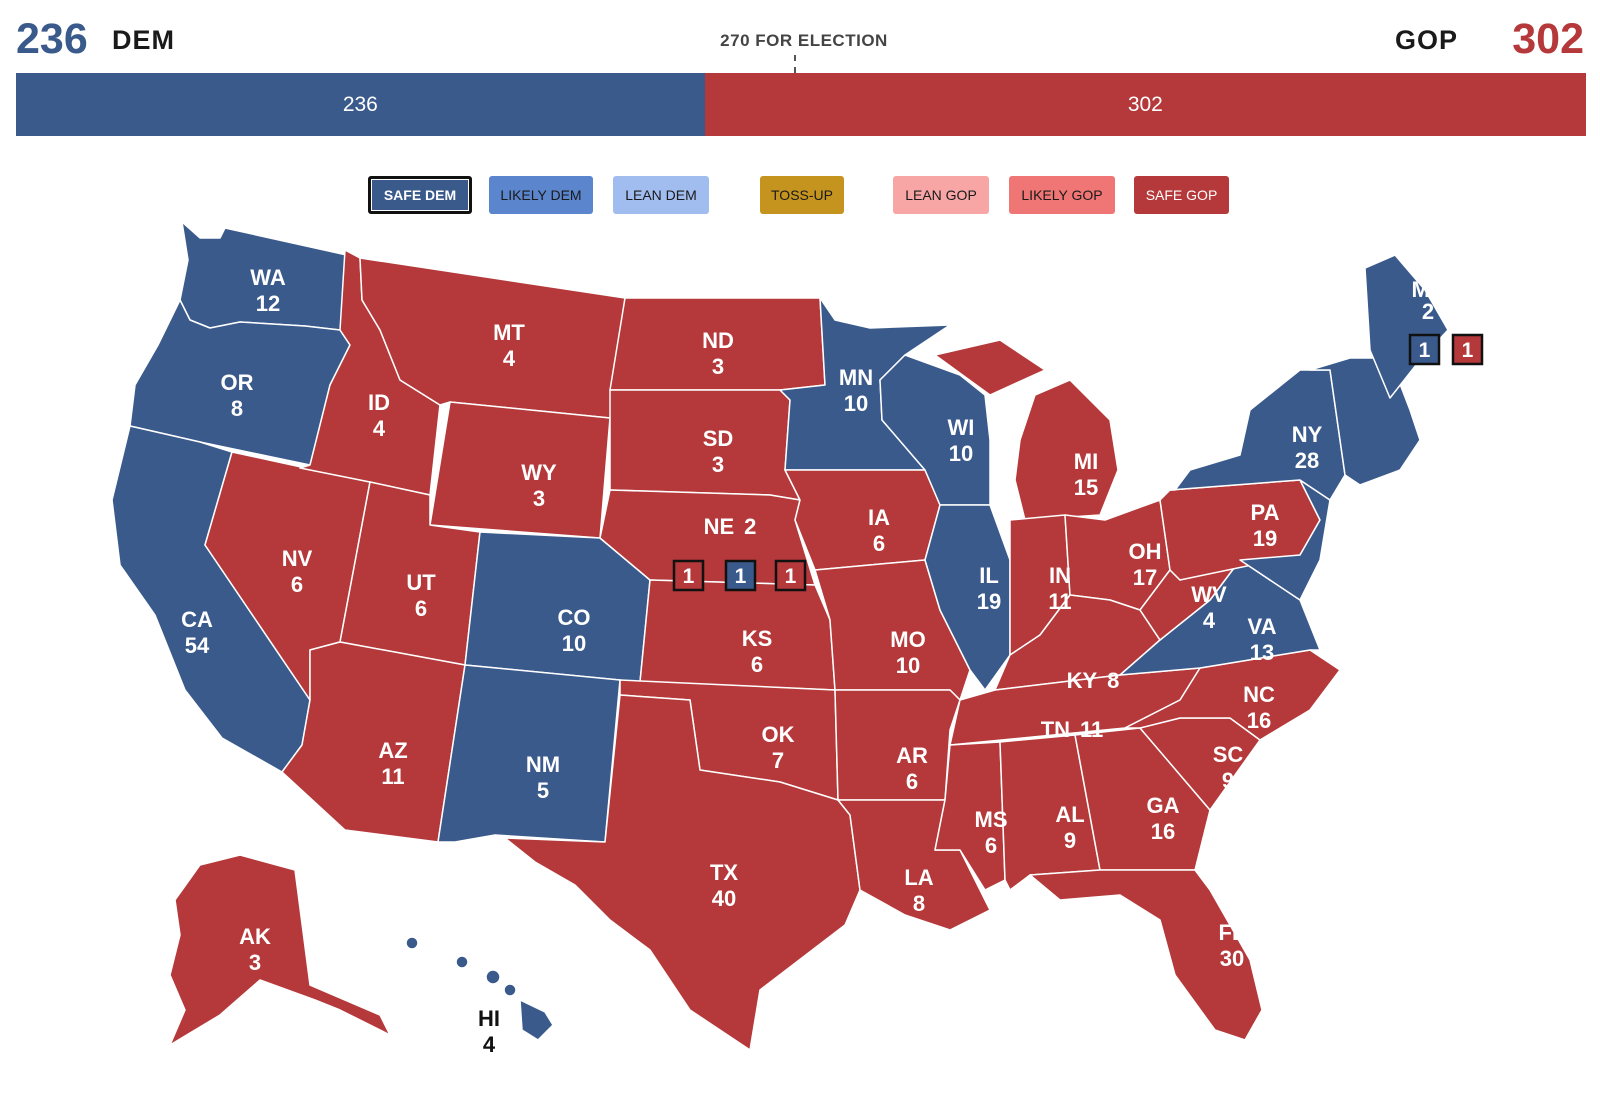 The height and width of the screenshot is (1109, 1600). Describe the element at coordinates (1062, 195) in the screenshot. I see `legend-likely-gop-button: LIKELY GOP` at that location.